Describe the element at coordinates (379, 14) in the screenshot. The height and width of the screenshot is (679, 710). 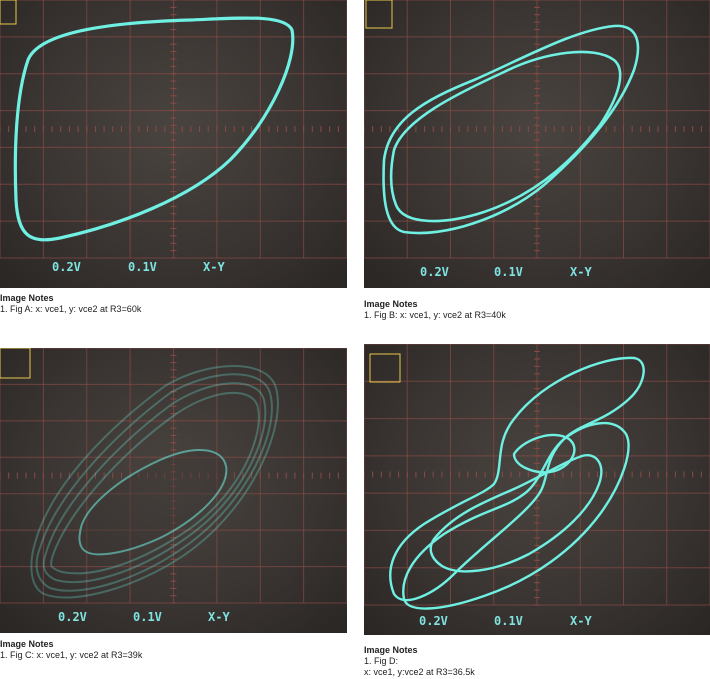
I see `trigger-marker-b` at that location.